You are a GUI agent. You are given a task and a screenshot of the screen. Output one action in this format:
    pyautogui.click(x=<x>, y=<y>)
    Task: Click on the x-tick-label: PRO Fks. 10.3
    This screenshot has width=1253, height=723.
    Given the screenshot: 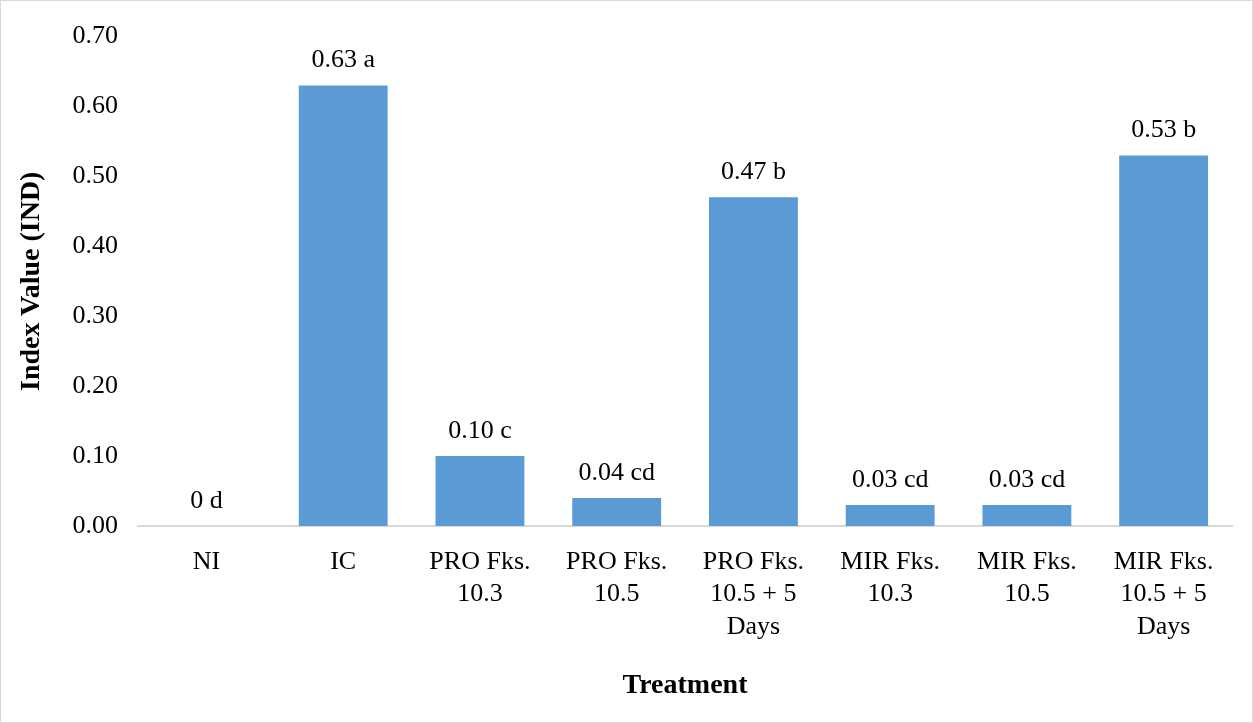 What is the action you would take?
    pyautogui.click(x=480, y=576)
    